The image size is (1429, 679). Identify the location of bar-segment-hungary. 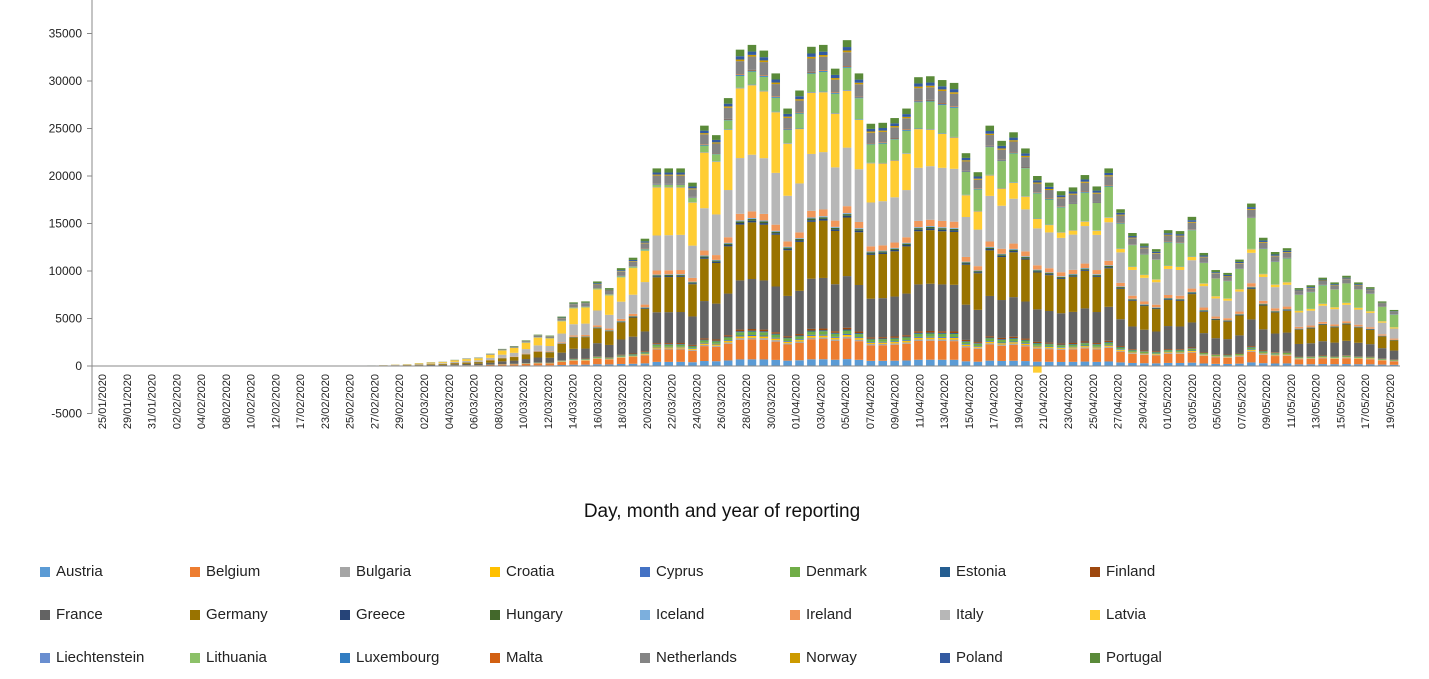
(1120, 287).